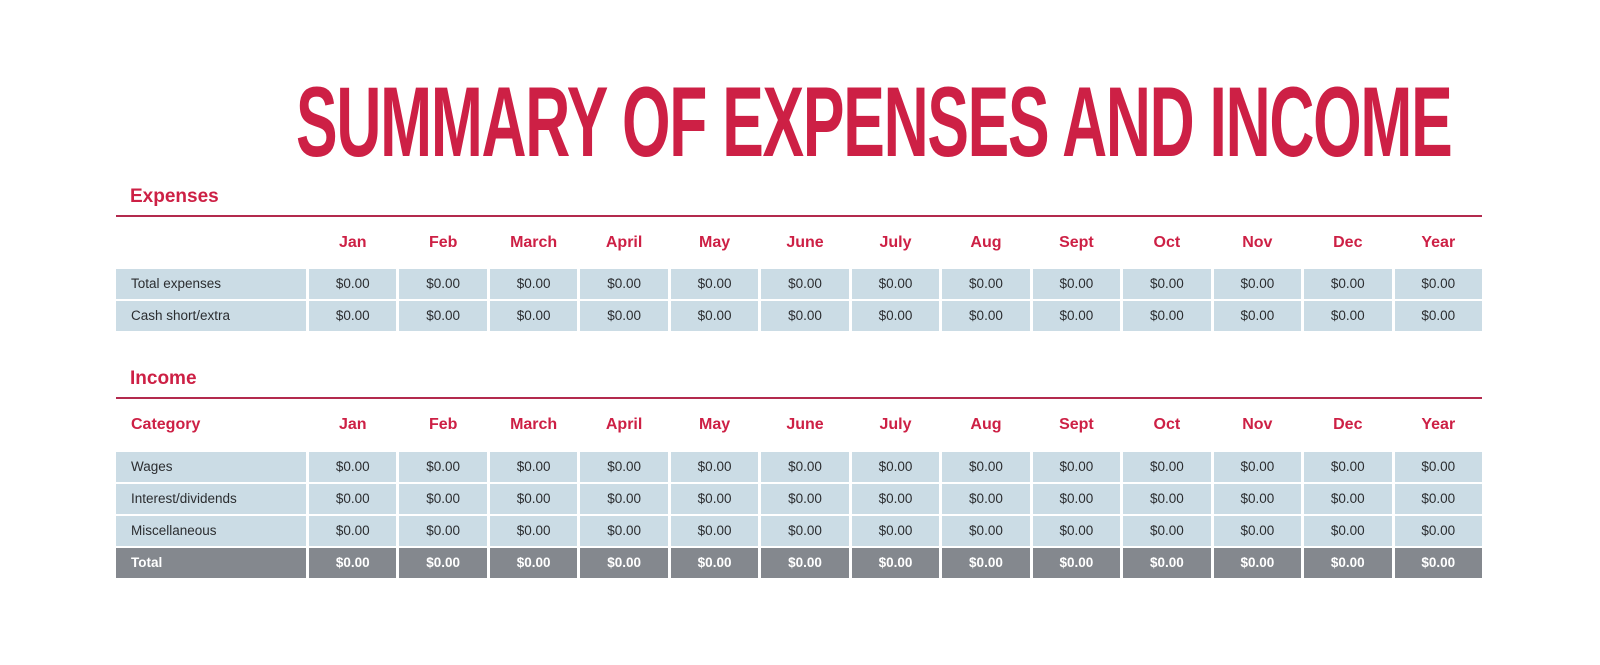 The height and width of the screenshot is (665, 1600). What do you see at coordinates (805, 425) in the screenshot?
I see `month-header-cell: June` at bounding box center [805, 425].